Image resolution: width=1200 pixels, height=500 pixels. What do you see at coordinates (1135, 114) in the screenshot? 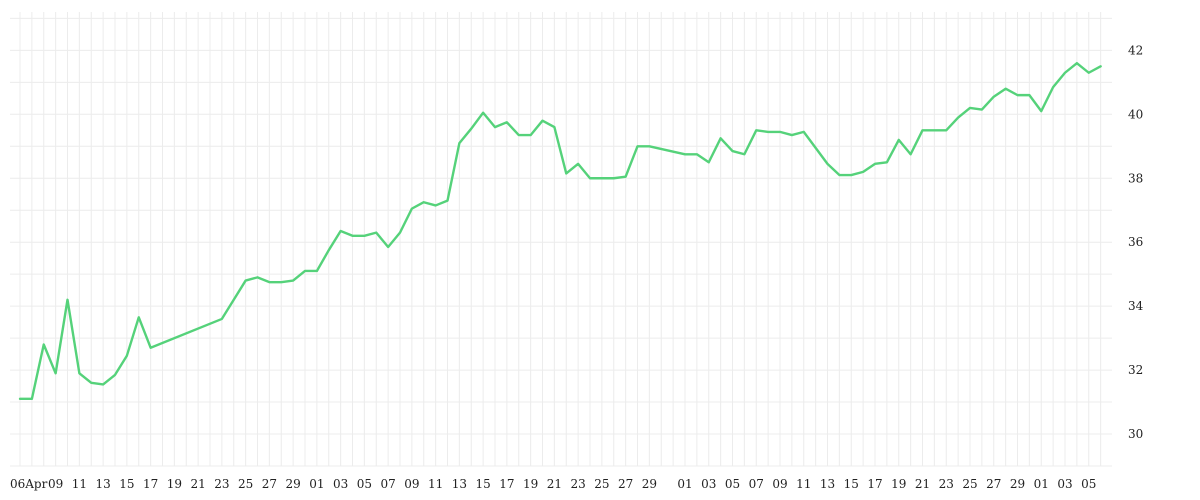
I see `y-tick-label: 40` at bounding box center [1135, 114].